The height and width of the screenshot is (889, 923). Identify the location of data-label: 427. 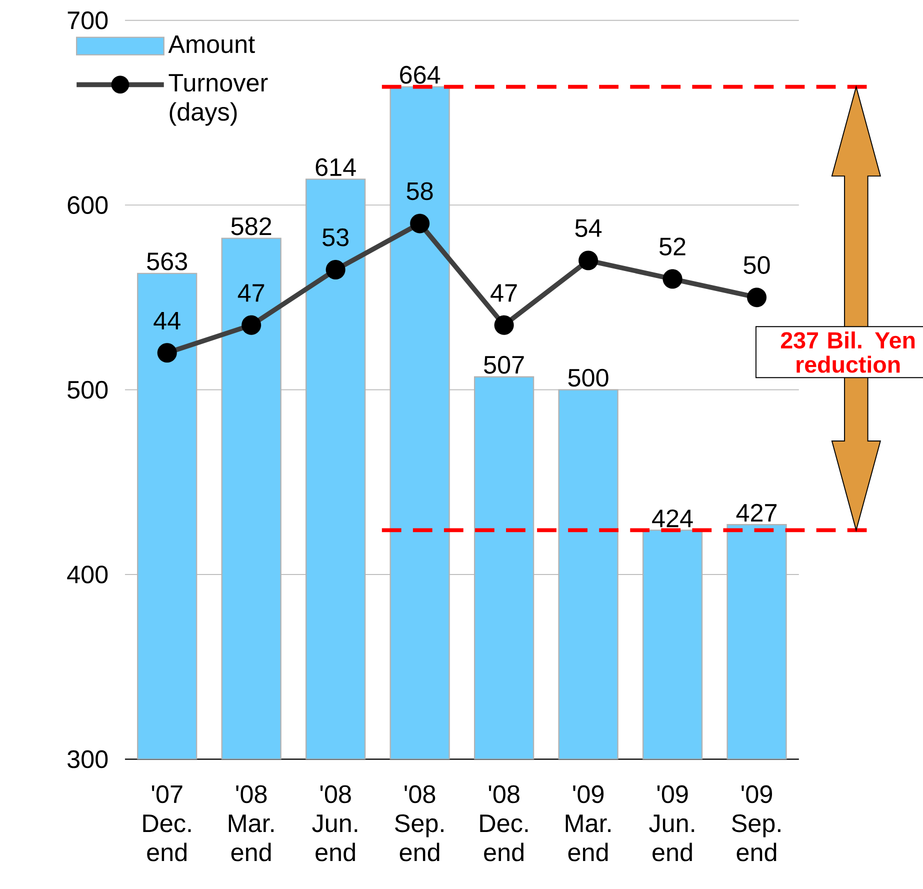
(756, 513).